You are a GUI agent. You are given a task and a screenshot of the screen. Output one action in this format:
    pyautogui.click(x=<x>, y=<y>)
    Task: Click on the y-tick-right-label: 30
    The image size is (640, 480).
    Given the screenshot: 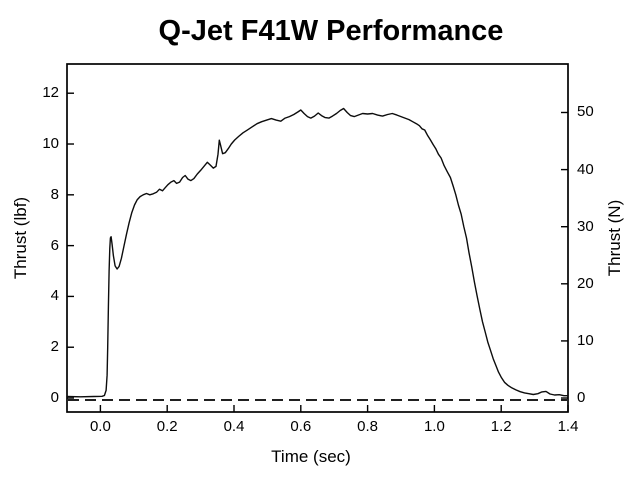 What is the action you would take?
    pyautogui.click(x=585, y=226)
    